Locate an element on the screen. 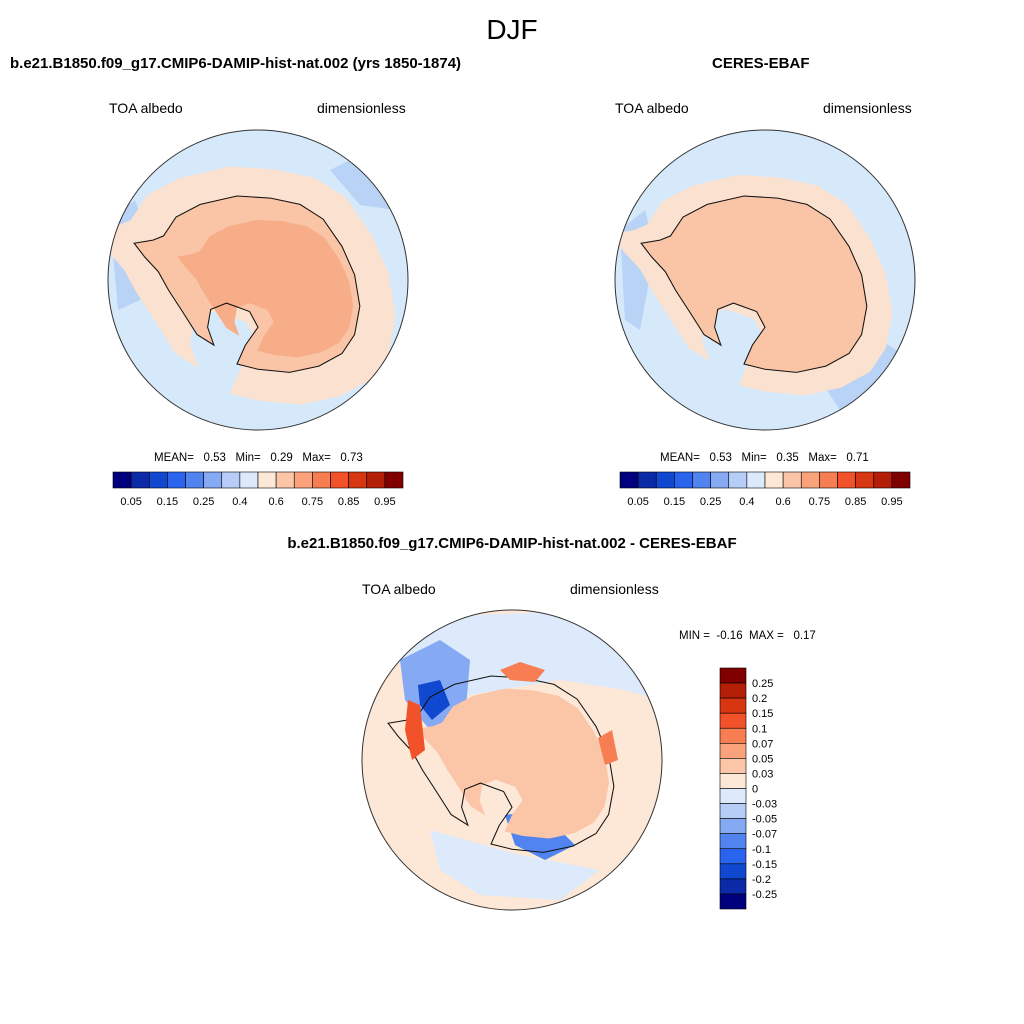  obs-mean-label: MEAN= is located at coordinates (680, 458).